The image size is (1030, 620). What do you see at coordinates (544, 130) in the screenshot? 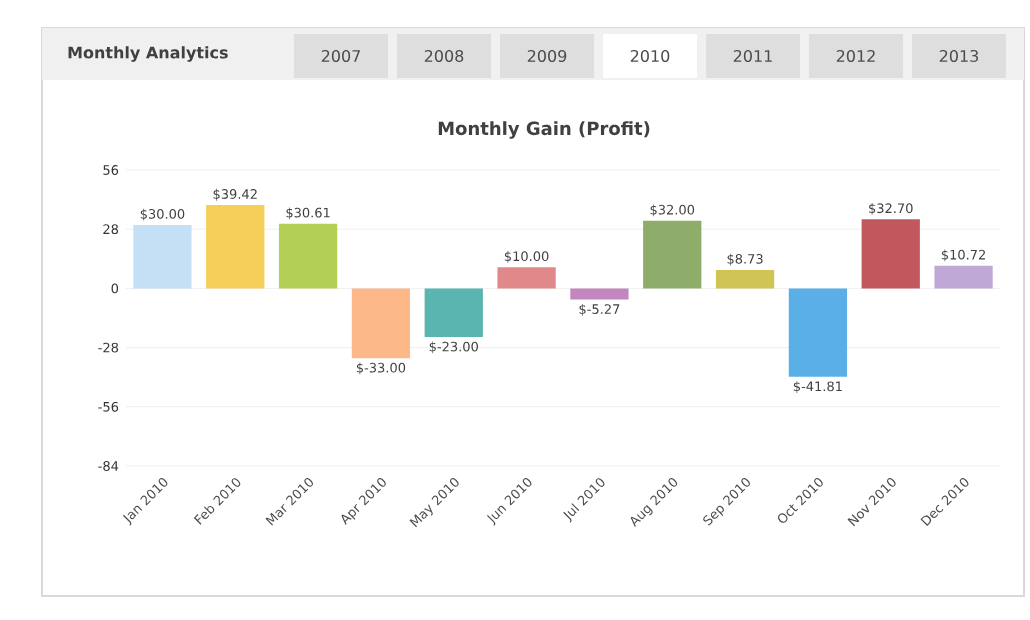
I see `chart-title: Monthly Gain (Profit)` at bounding box center [544, 130].